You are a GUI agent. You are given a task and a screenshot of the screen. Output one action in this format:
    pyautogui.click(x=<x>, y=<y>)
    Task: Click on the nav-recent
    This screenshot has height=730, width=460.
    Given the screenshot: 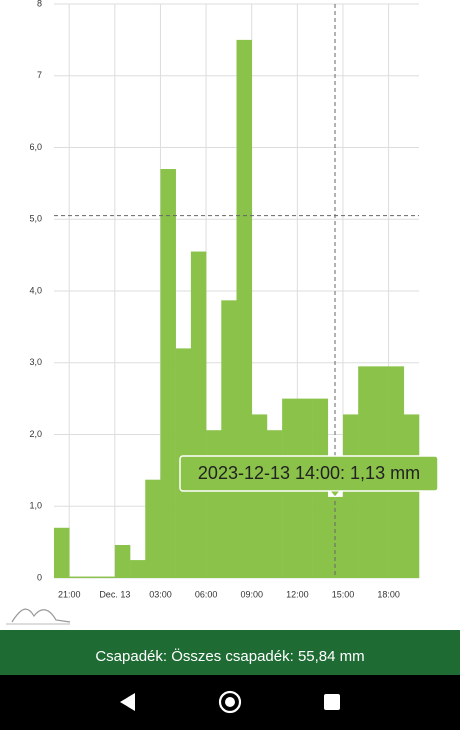 What is the action you would take?
    pyautogui.click(x=332, y=702)
    